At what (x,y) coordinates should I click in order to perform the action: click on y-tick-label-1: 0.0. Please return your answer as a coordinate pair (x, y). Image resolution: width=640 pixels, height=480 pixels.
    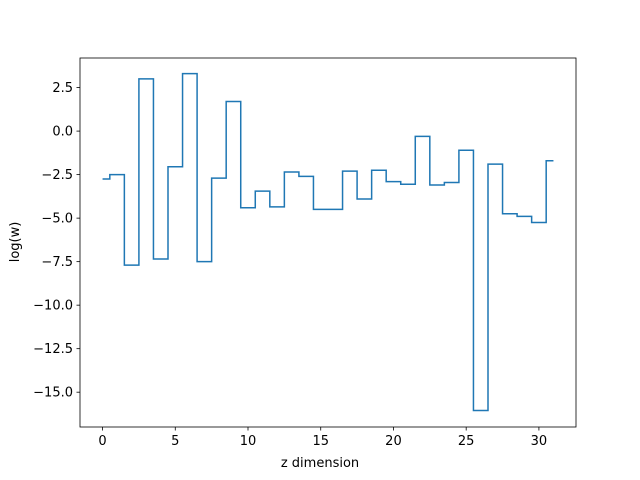
    Looking at the image, I should click on (62, 132).